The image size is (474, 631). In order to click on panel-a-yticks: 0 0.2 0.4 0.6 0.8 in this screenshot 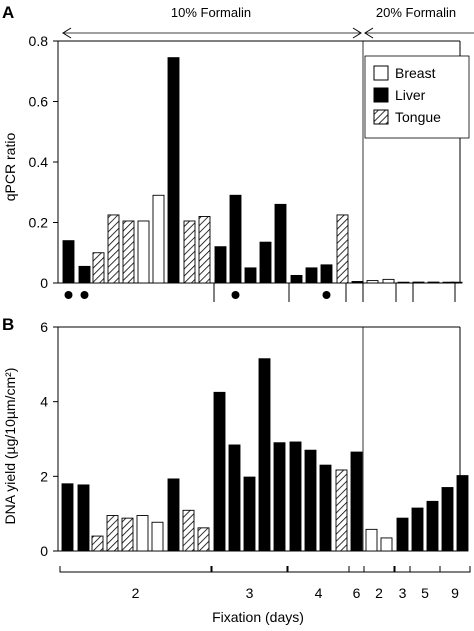, I will do `click(43, 162)`.